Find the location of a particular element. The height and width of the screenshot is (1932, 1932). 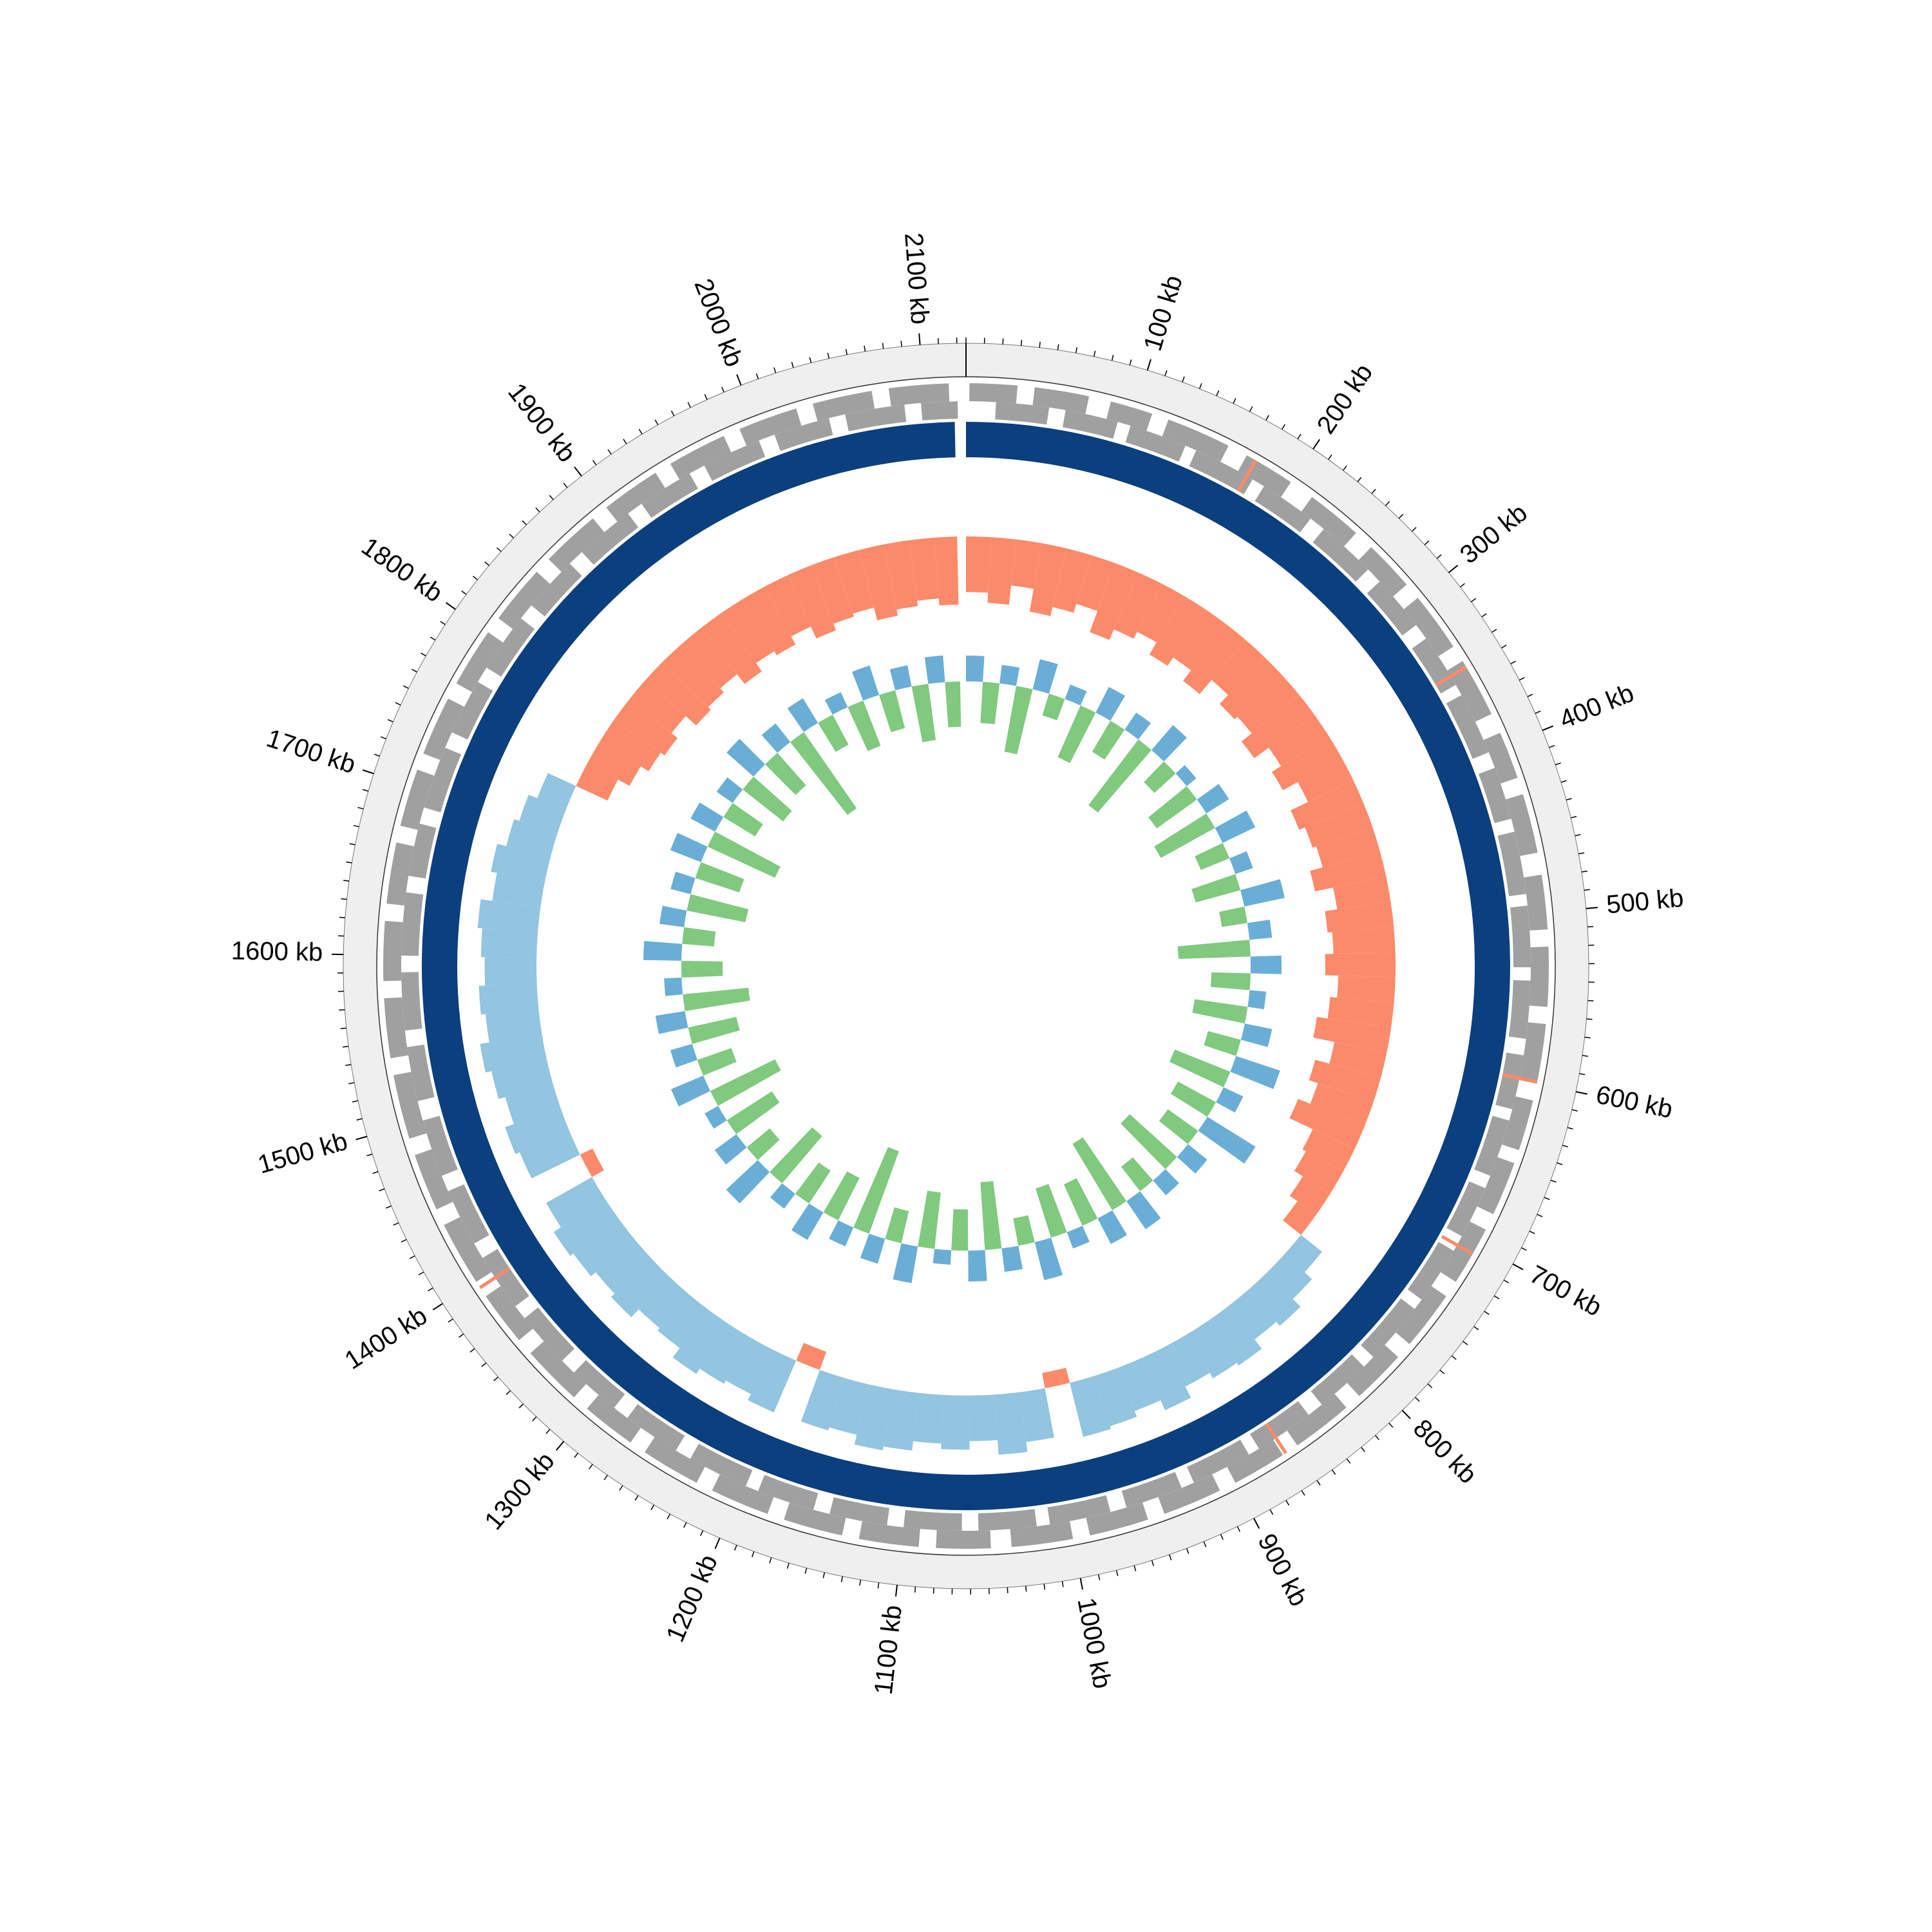

tick-label: 500 kb is located at coordinates (1645, 902).